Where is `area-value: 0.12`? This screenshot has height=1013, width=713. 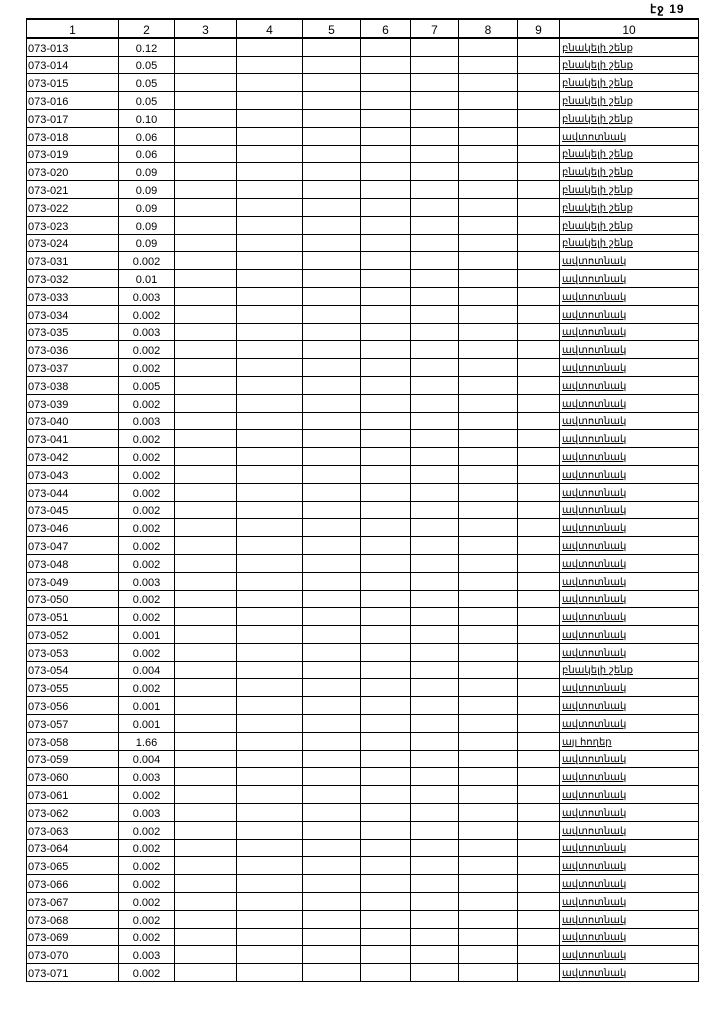
area-value: 0.12 is located at coordinates (146, 47).